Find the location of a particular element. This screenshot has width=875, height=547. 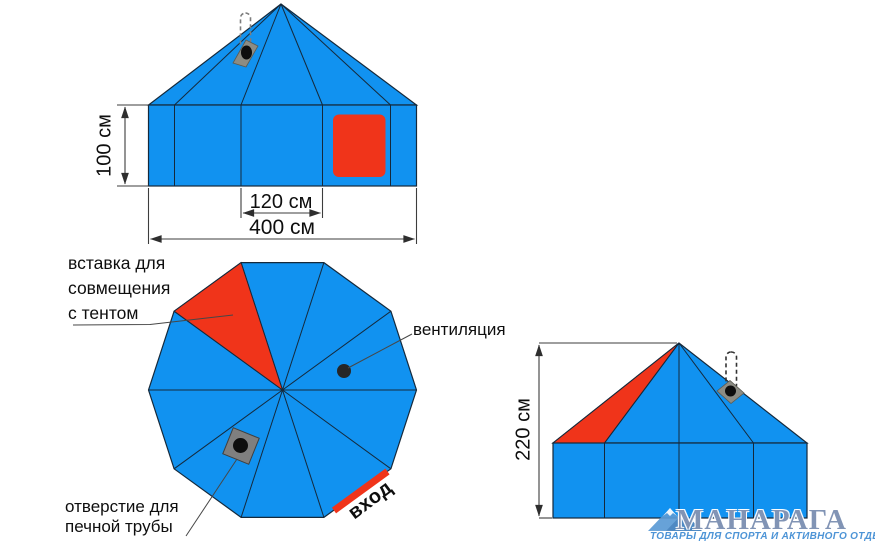

front-total-width-dim-label: 400 см is located at coordinates (282, 227).